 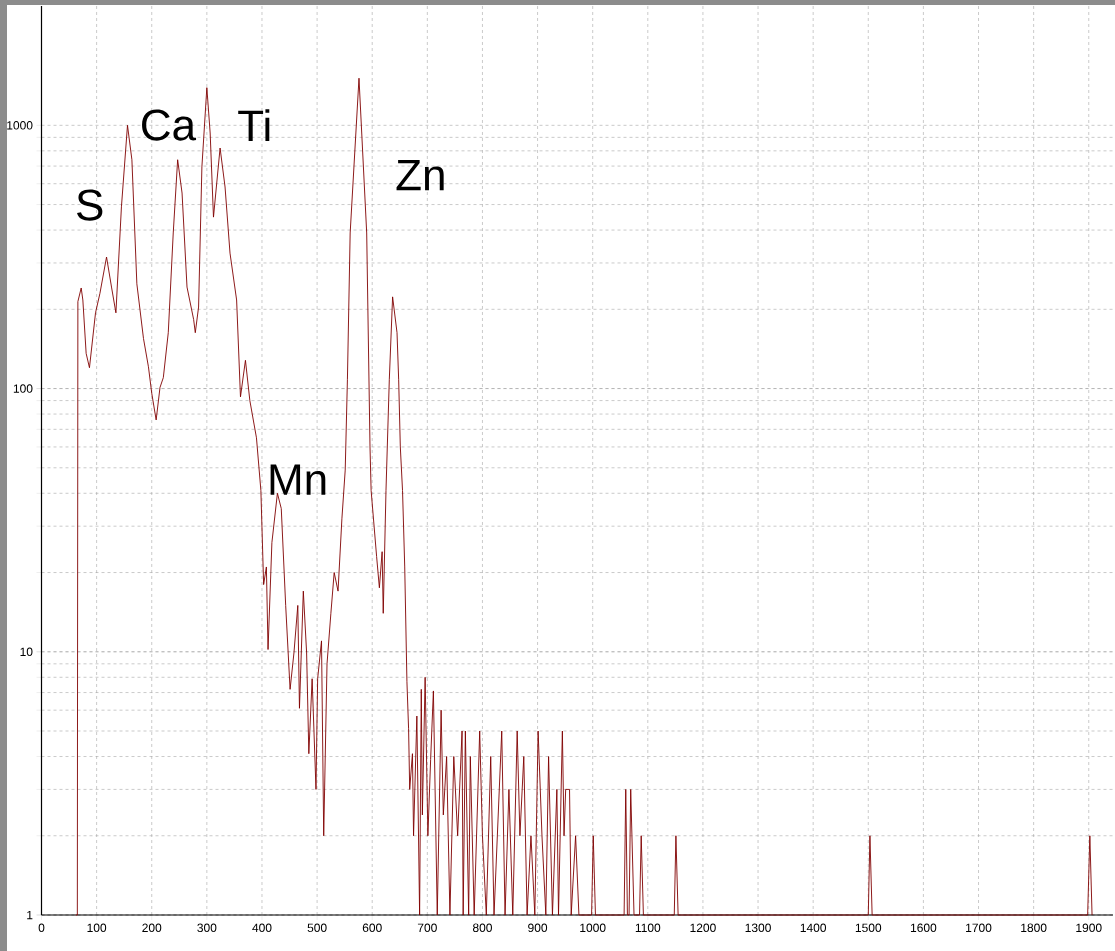 What do you see at coordinates (482, 928) in the screenshot?
I see `x-tick-label: 800` at bounding box center [482, 928].